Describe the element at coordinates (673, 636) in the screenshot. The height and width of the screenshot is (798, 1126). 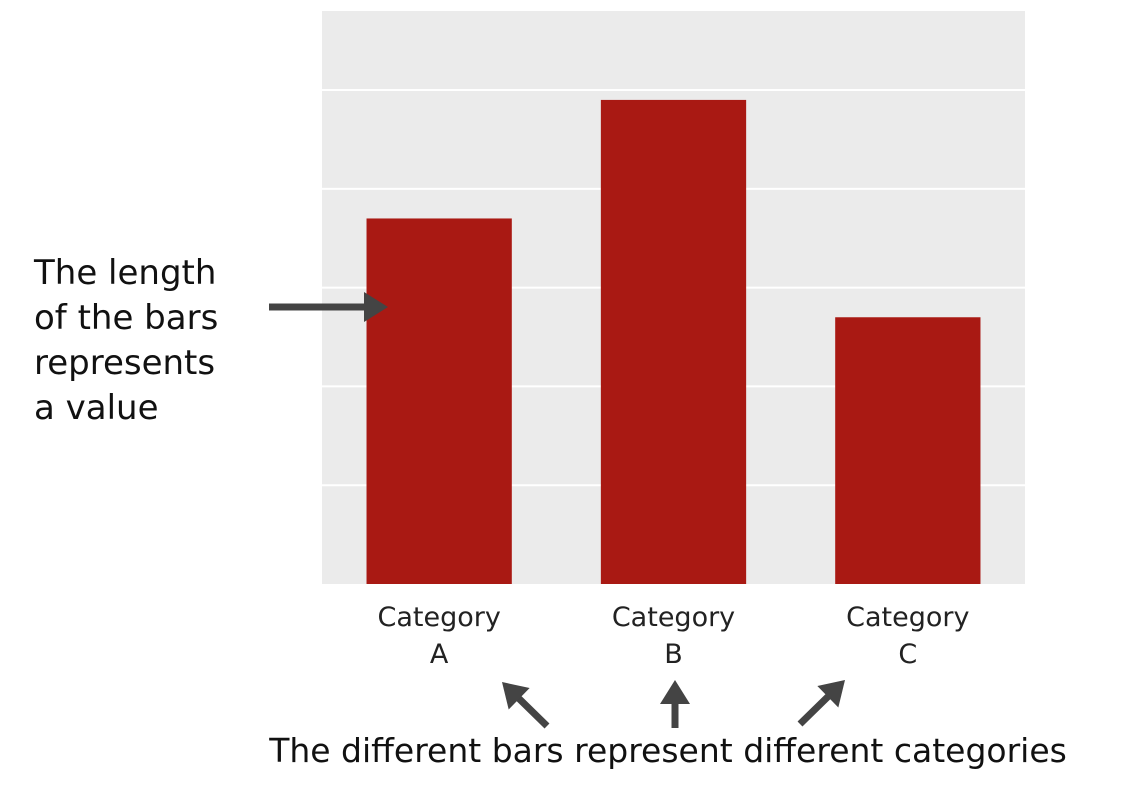
I see `category-labels: Category A Category B Category C` at that location.